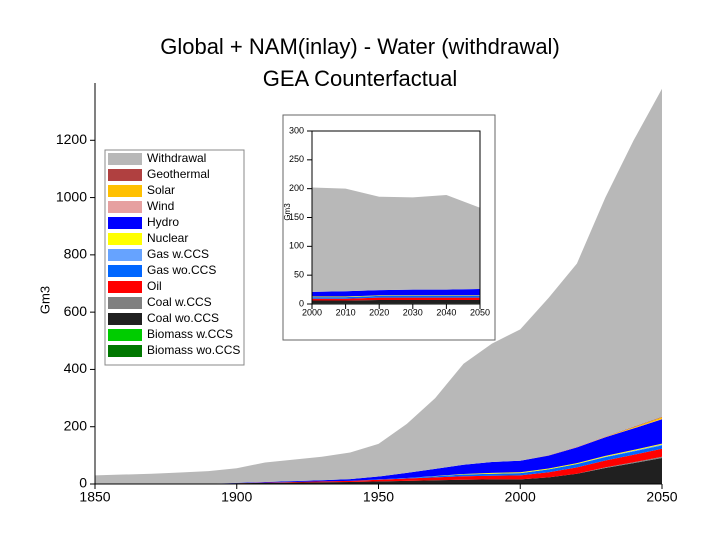  Describe the element at coordinates (179, 302) in the screenshot. I see `legend-label: Coal w.CCS` at that location.